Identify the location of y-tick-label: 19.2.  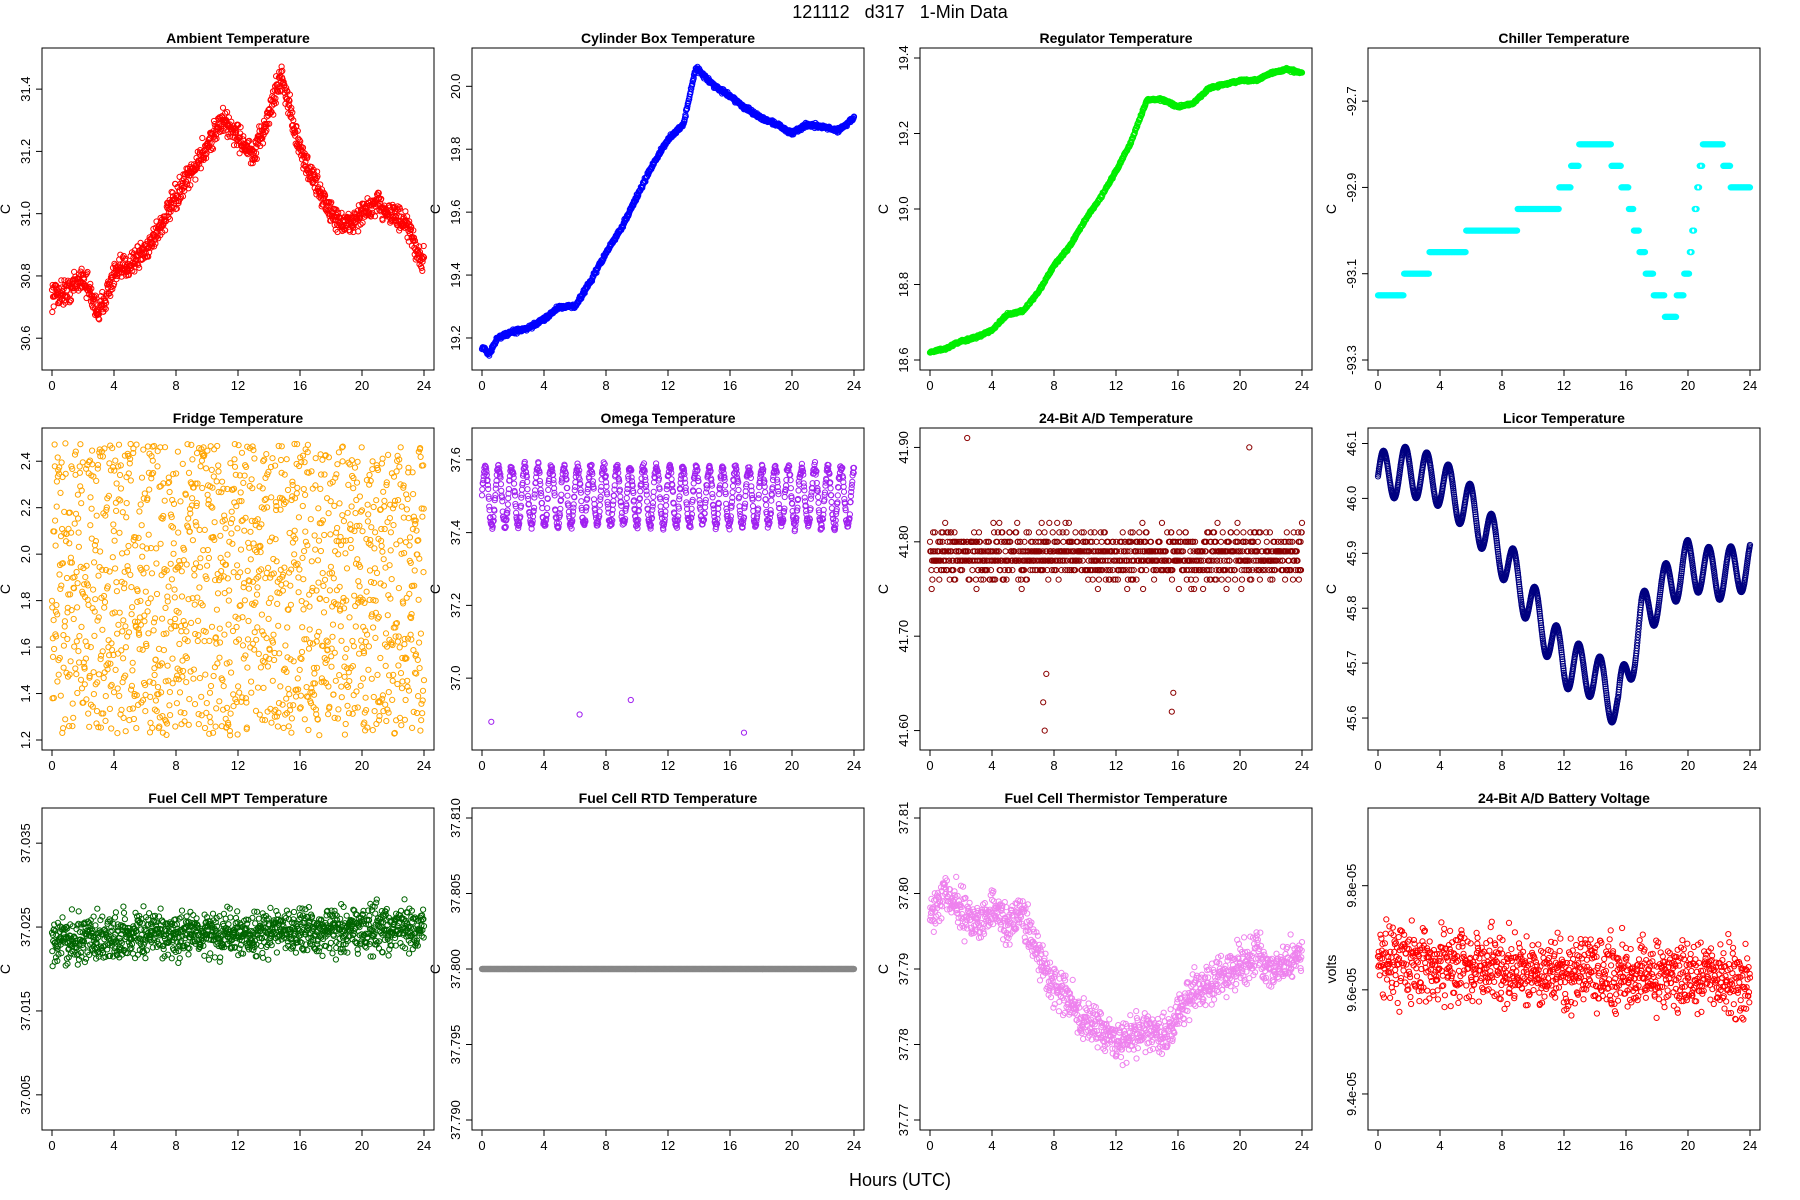
(903, 133).